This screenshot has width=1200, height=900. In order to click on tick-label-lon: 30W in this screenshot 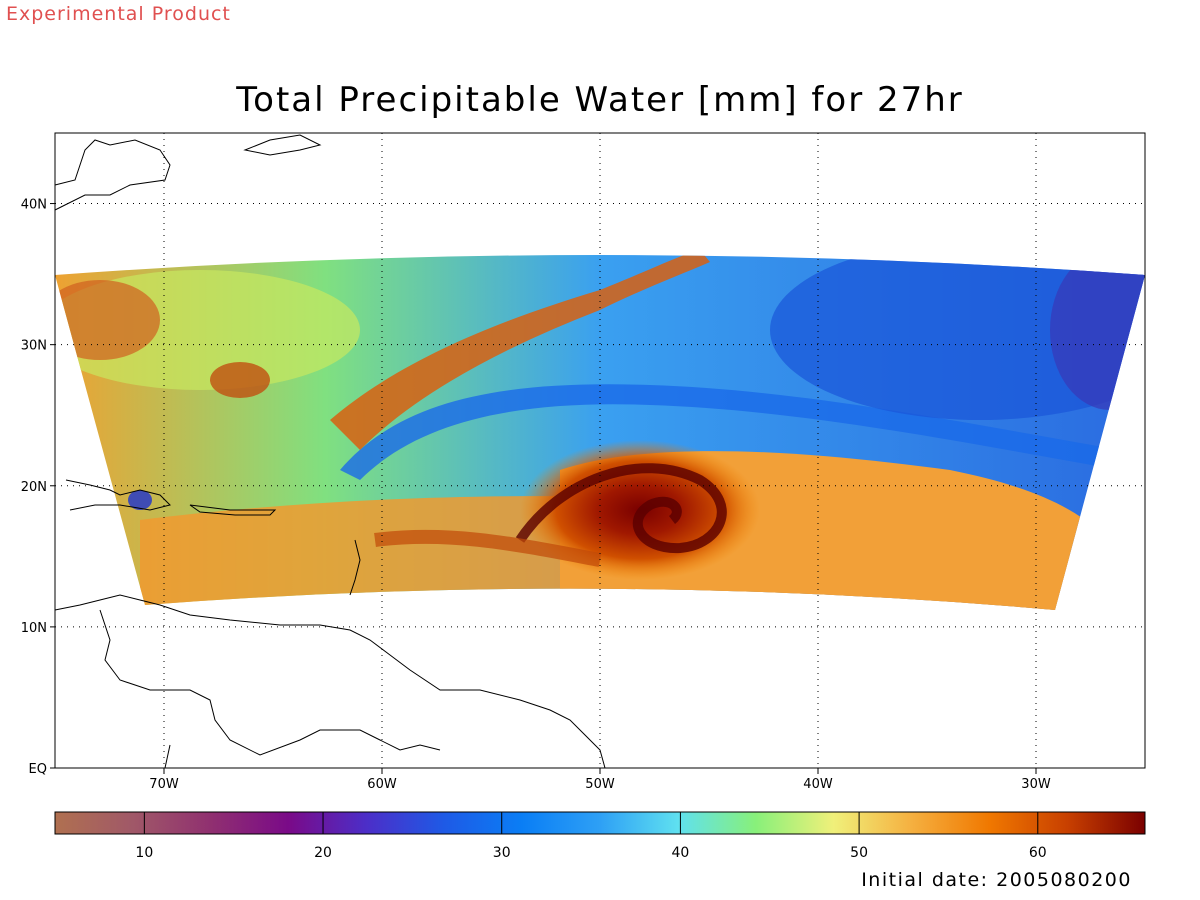, I will do `click(1036, 784)`.